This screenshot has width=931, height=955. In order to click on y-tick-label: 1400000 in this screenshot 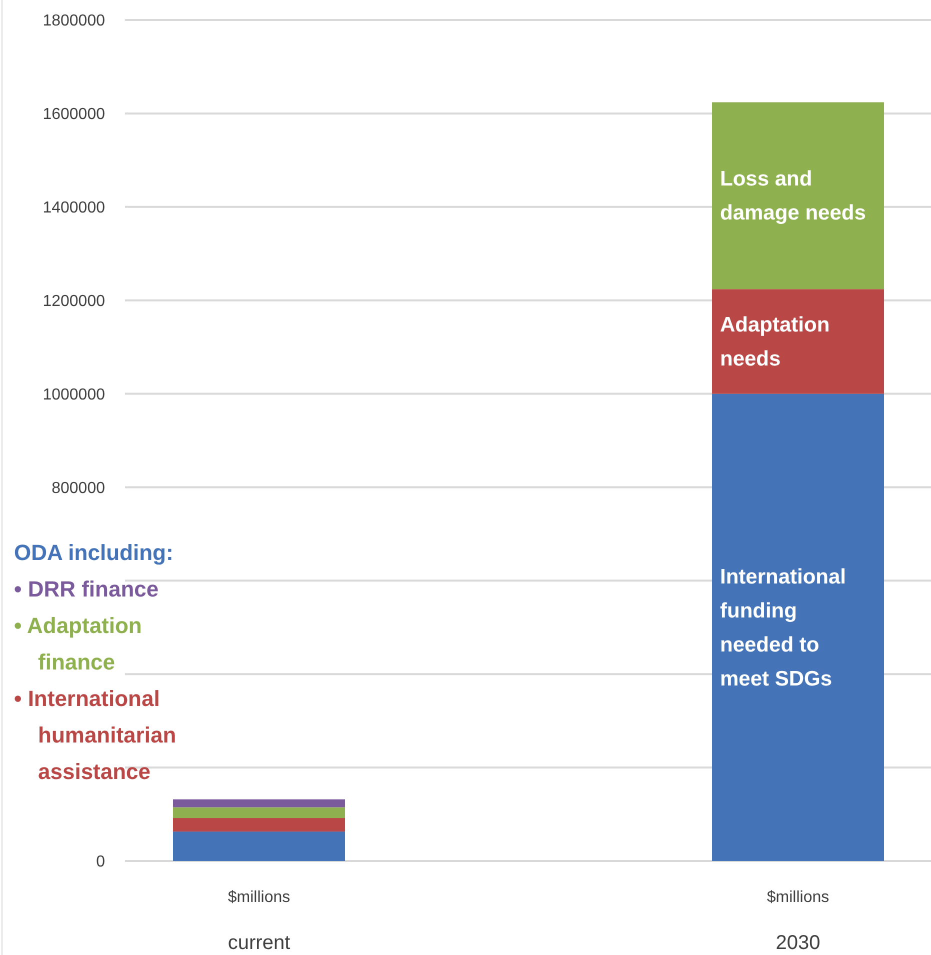, I will do `click(74, 207)`.